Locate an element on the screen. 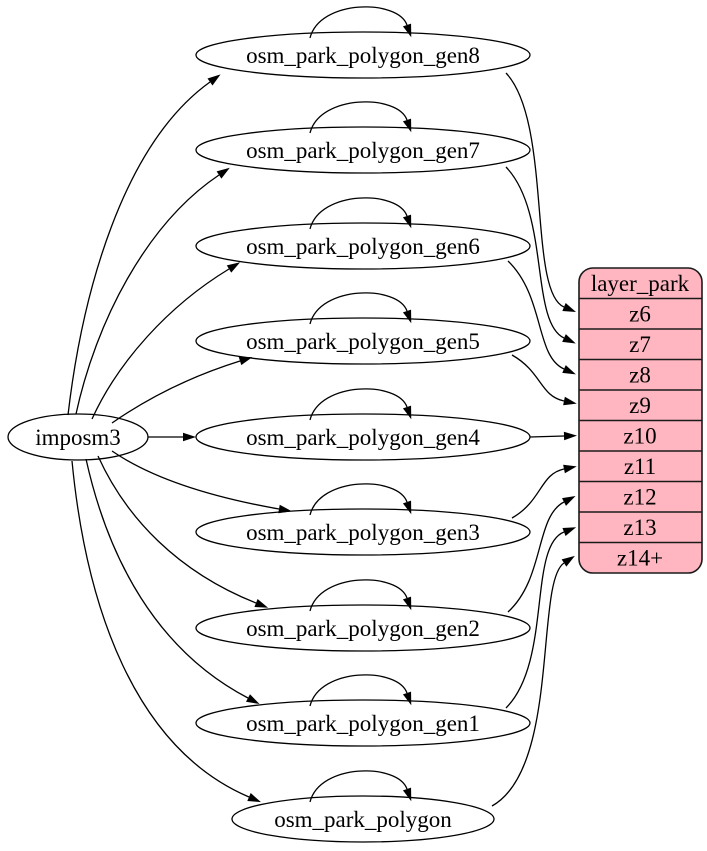  row-z8: z8 is located at coordinates (640, 375).